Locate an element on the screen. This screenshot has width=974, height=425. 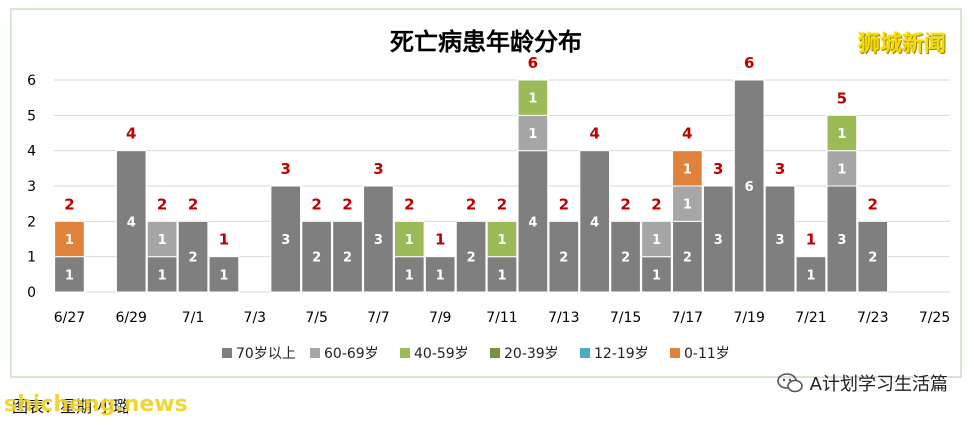
x-tick-label: 7/23 is located at coordinates (872, 318).